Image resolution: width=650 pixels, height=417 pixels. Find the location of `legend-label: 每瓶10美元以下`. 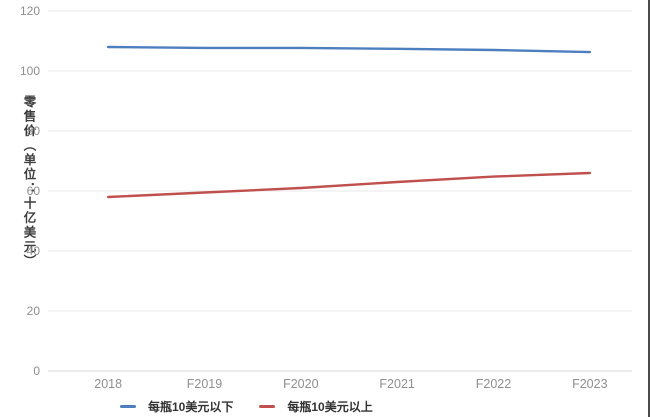

legend-label: 每瓶10美元以下 is located at coordinates (191, 407).